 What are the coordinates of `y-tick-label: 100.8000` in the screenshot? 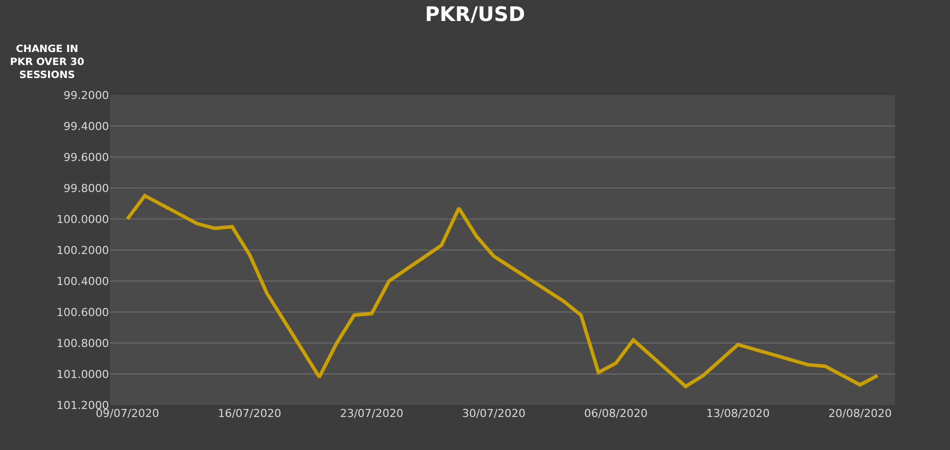 It's located at (82, 343).